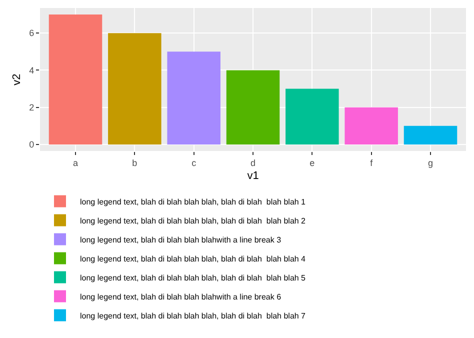 Image resolution: width=474 pixels, height=338 pixels. What do you see at coordinates (193, 259) in the screenshot?
I see `legend-label: long legend text, blah di blah blah blah, blah di blah blah blah 4` at bounding box center [193, 259].